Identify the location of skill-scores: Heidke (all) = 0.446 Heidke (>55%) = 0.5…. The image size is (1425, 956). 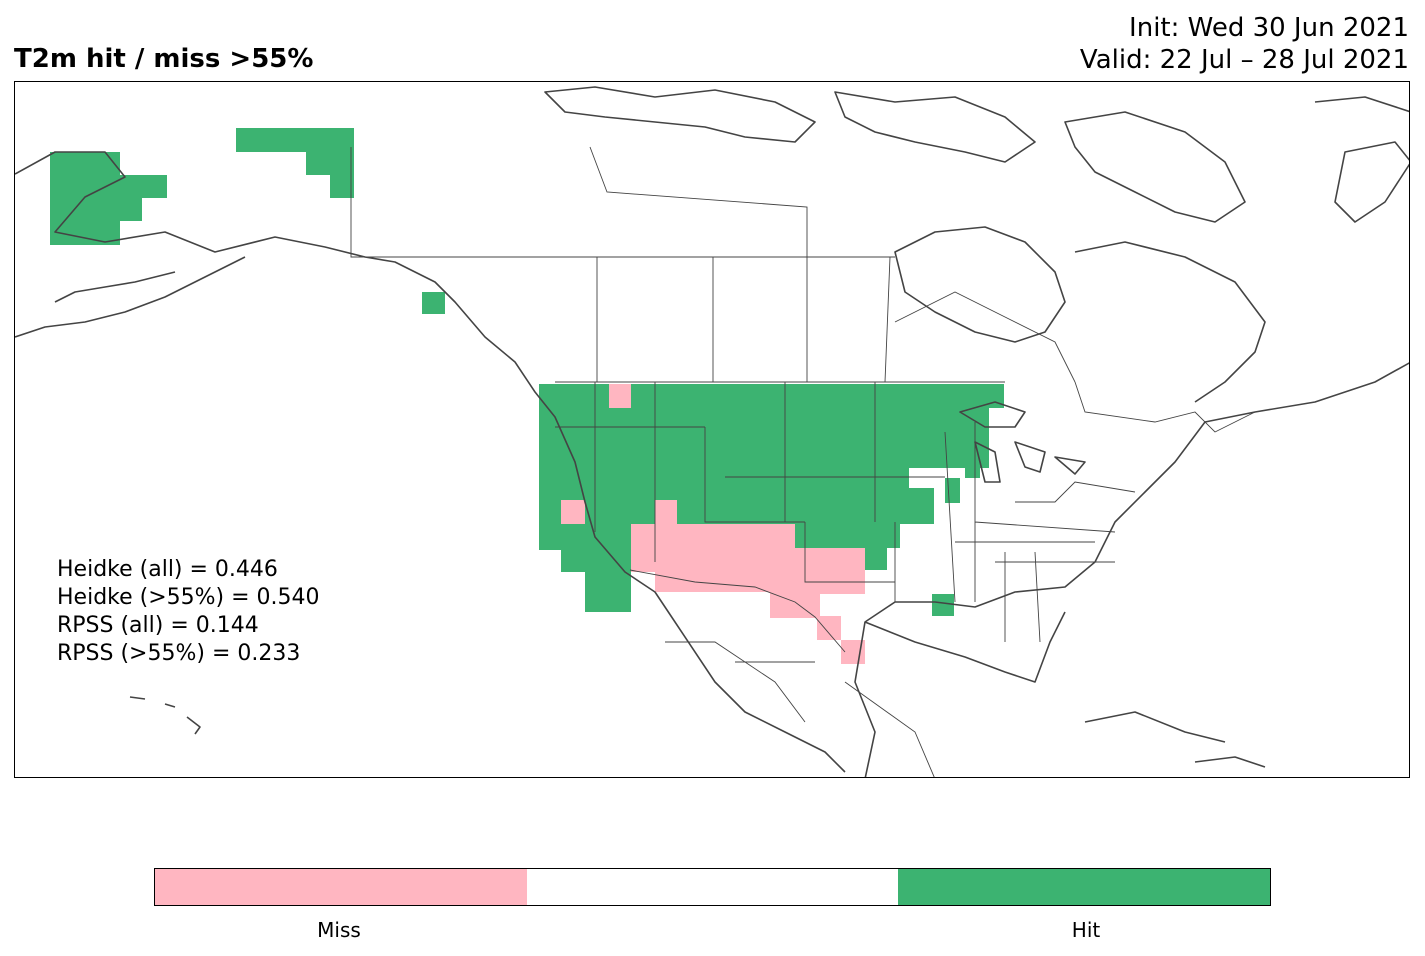
(188, 612).